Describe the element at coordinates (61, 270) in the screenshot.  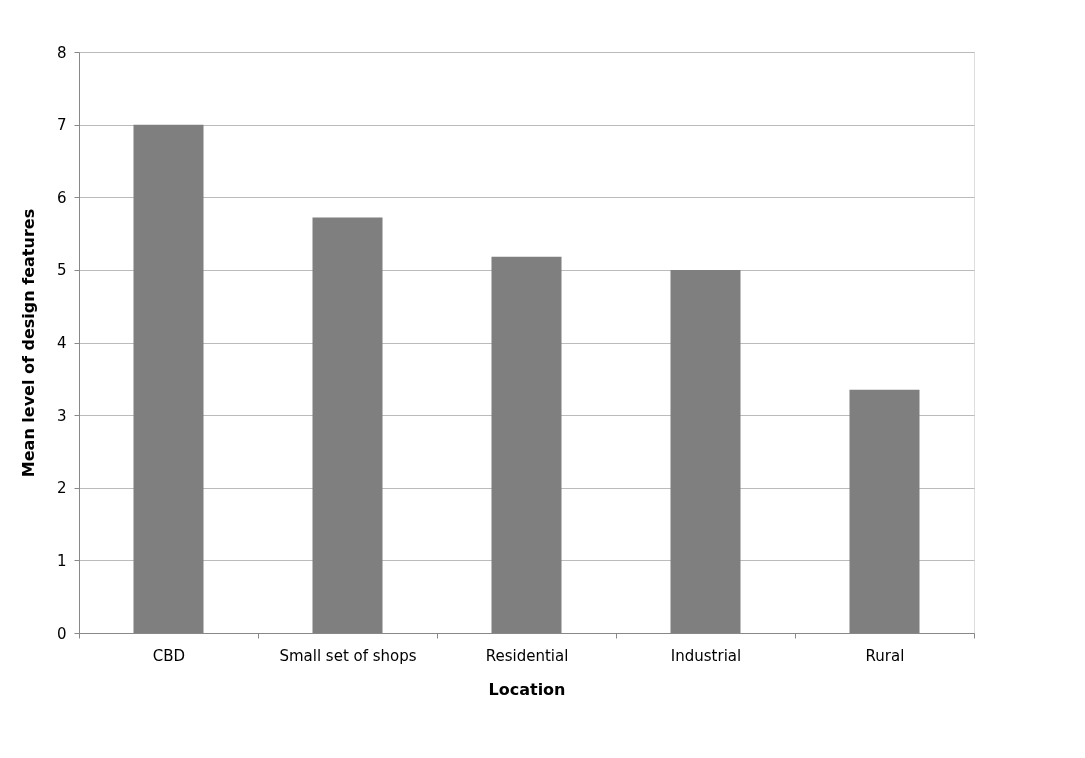
I see `y-tick-label: 5` at that location.